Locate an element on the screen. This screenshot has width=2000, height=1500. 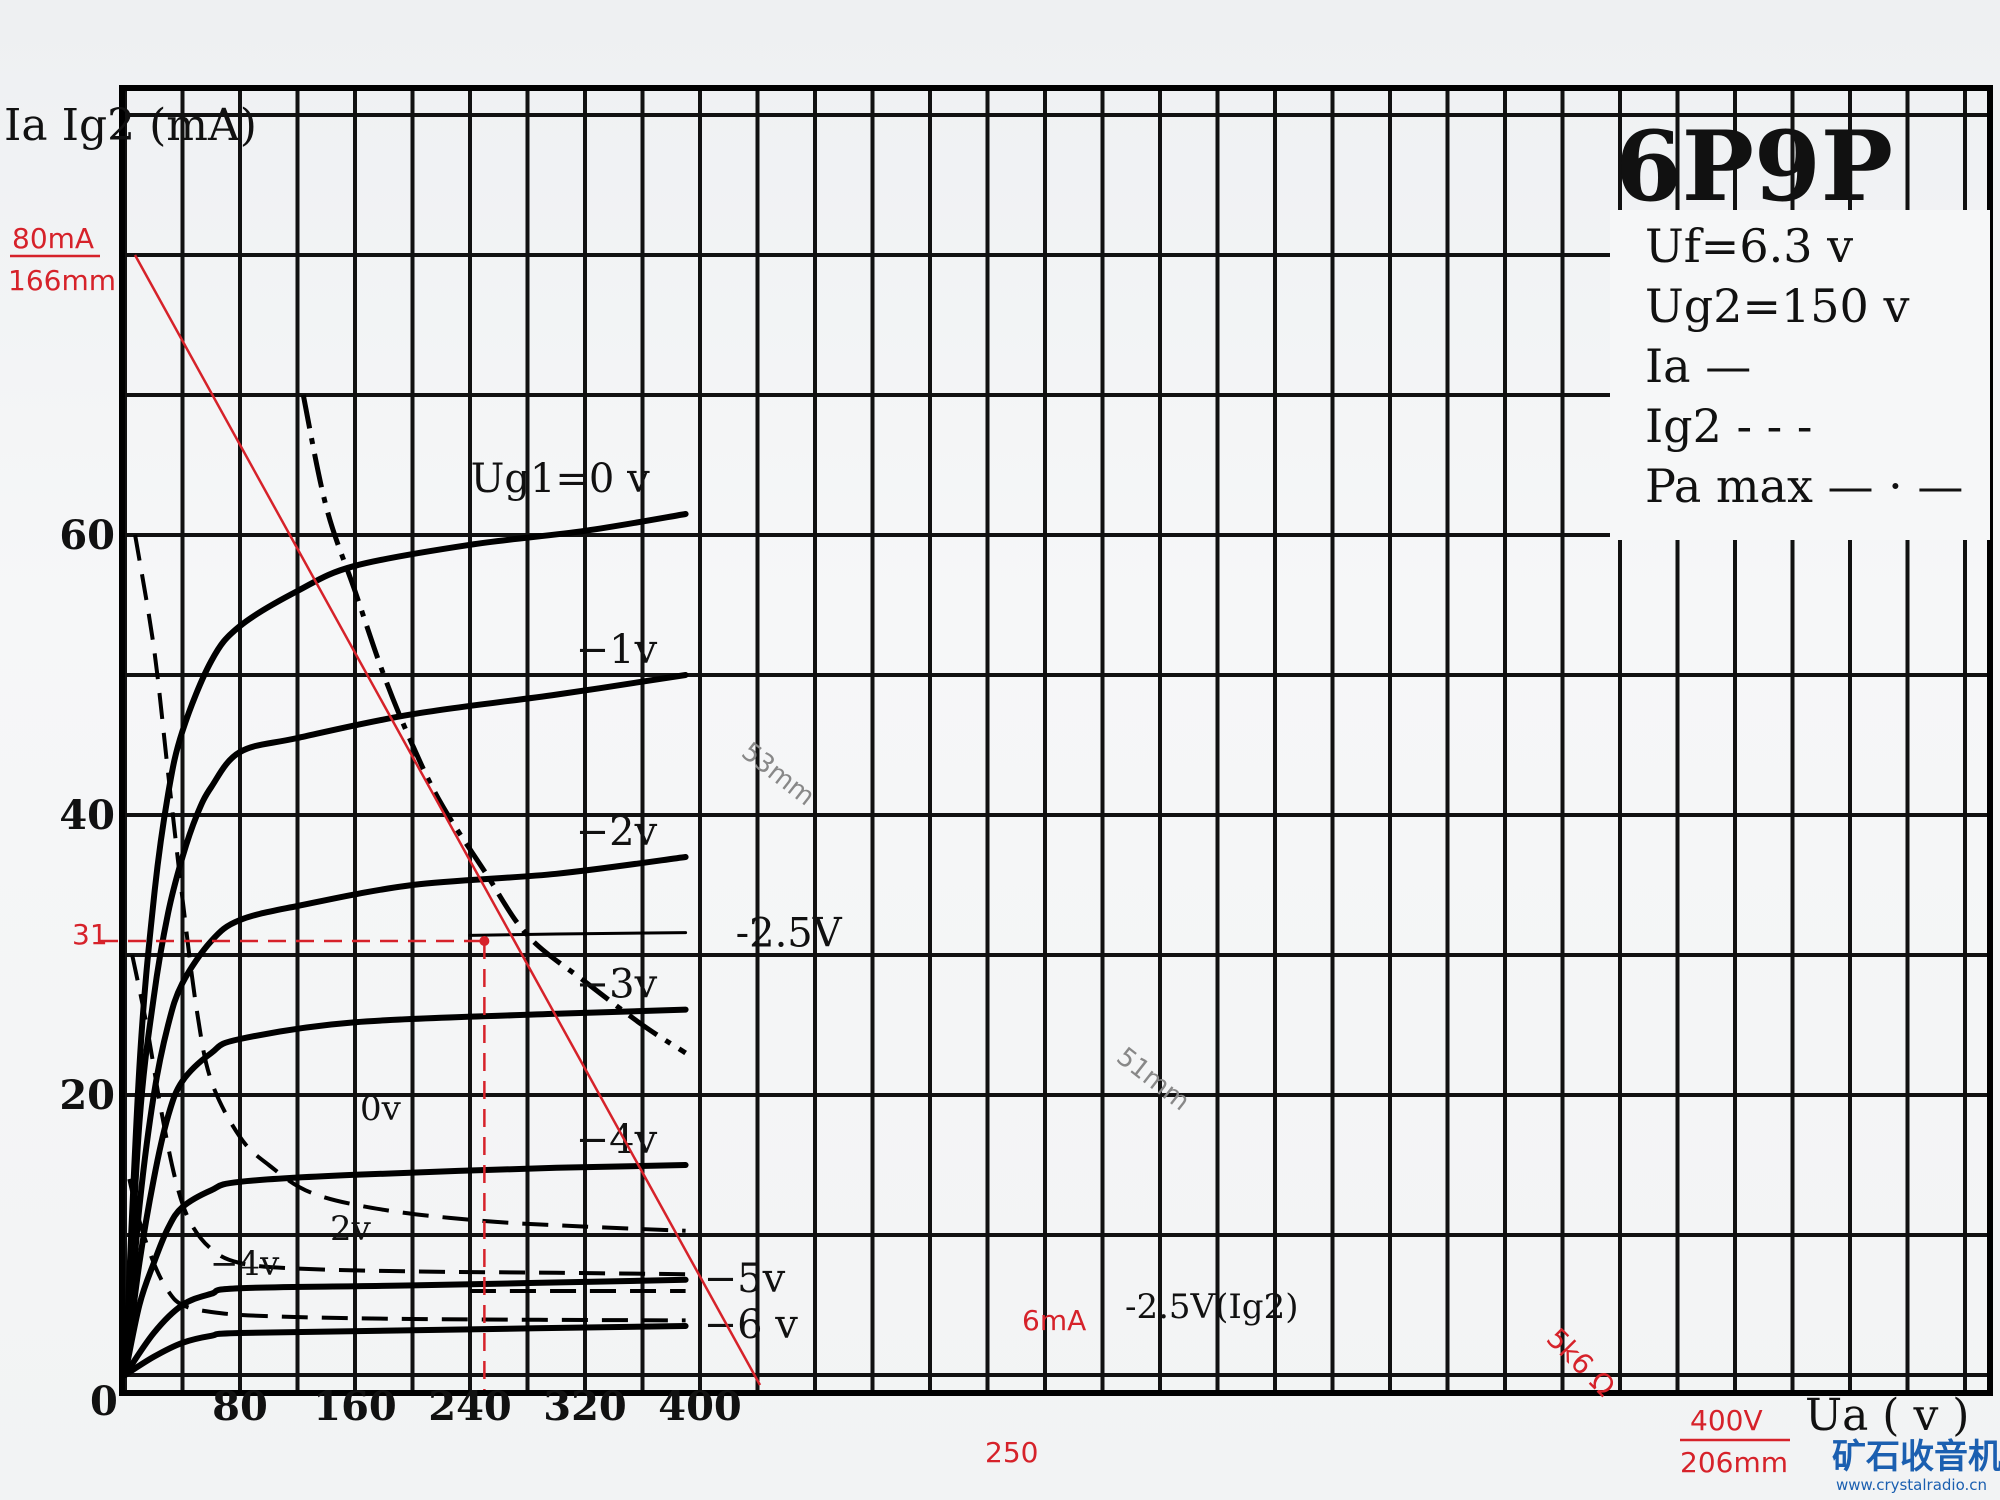
op-point-ua-label: 250 is located at coordinates (1011, 1452).